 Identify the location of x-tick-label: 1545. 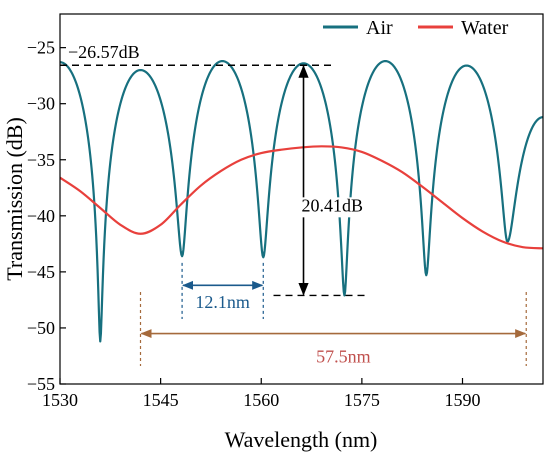
(161, 400).